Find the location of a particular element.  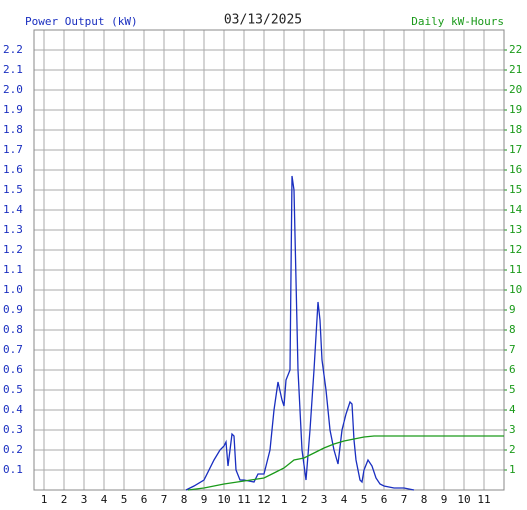

y2-tick-label: 3 is located at coordinates (512, 429).